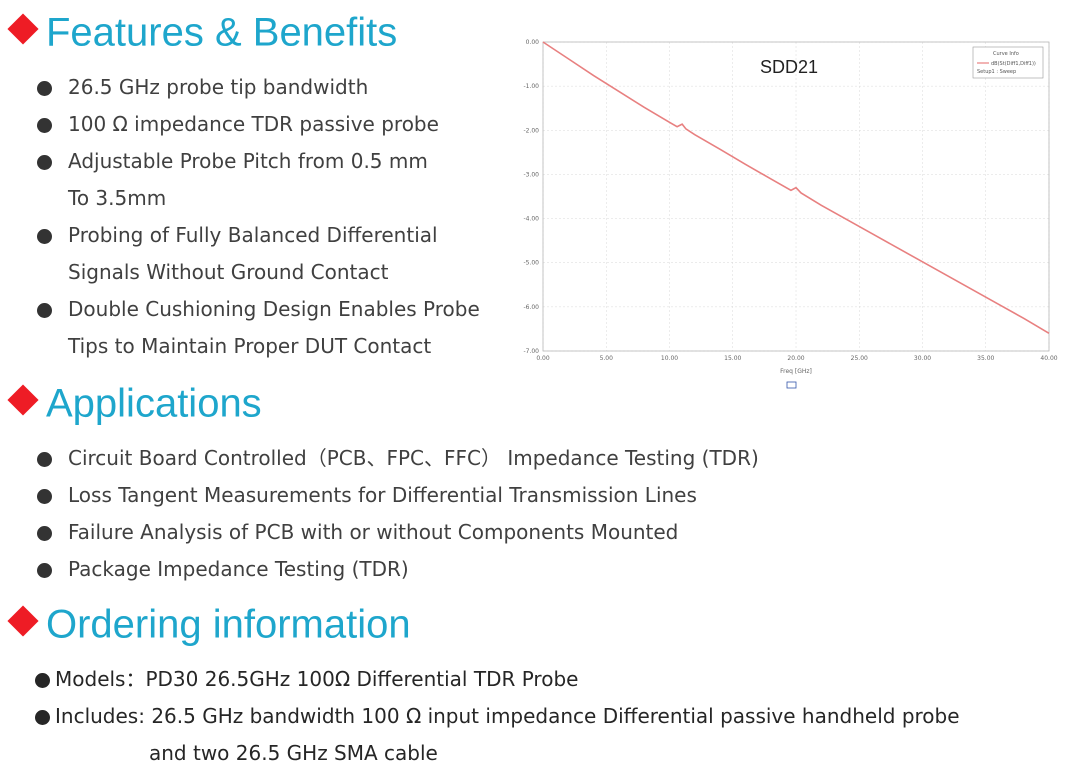  I want to click on x-axis-label: Freq [GHz], so click(796, 371).